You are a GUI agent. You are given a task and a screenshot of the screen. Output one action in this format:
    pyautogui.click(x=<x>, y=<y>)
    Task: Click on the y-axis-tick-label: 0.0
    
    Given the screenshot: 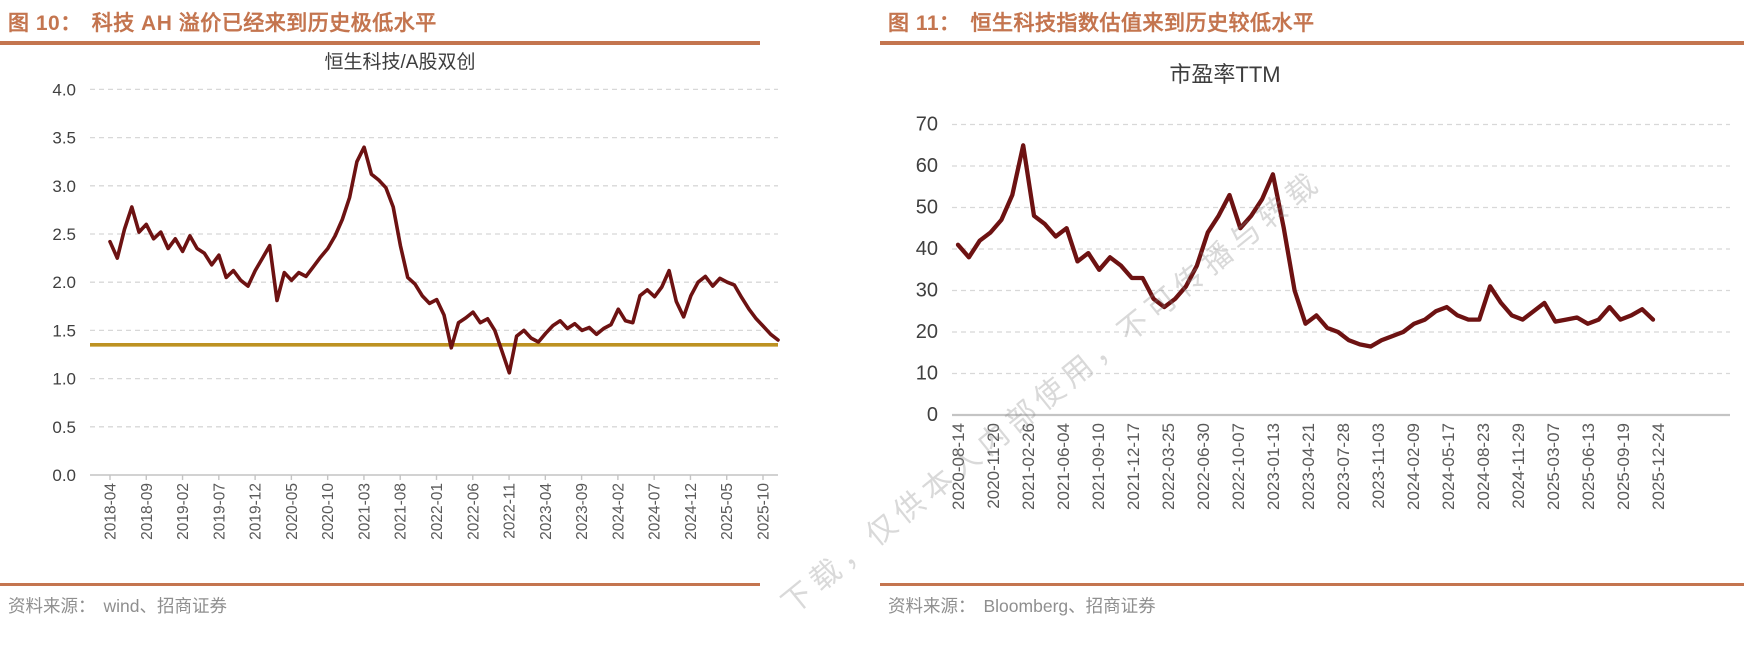 What is the action you would take?
    pyautogui.click(x=64, y=475)
    